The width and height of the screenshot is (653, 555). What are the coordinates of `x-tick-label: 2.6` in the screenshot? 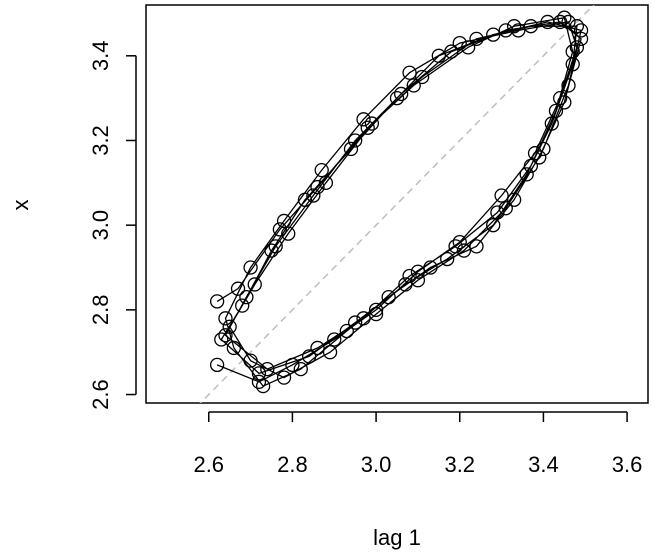 It's located at (208, 464).